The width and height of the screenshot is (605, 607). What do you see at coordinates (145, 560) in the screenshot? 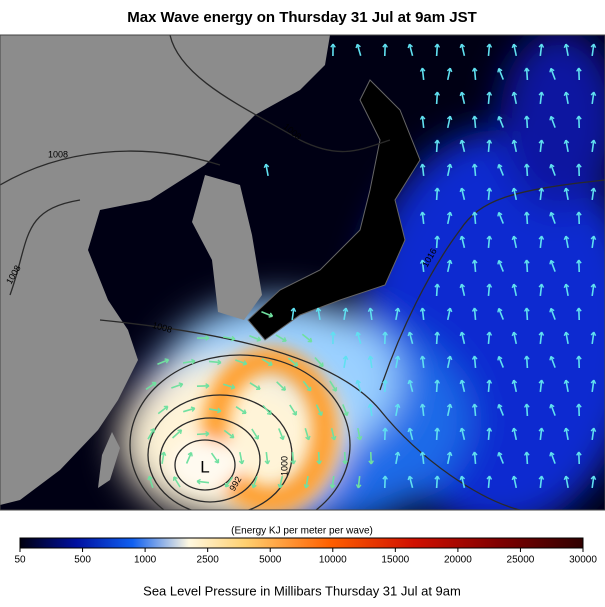
I see `colorbar-tick-label: 1000` at bounding box center [145, 560].